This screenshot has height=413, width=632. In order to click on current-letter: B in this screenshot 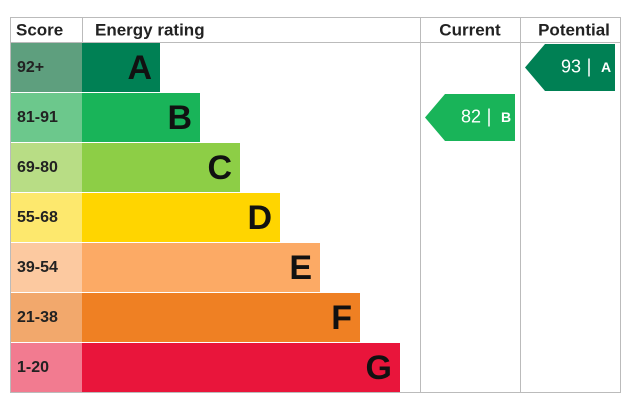, I will do `click(506, 117)`.